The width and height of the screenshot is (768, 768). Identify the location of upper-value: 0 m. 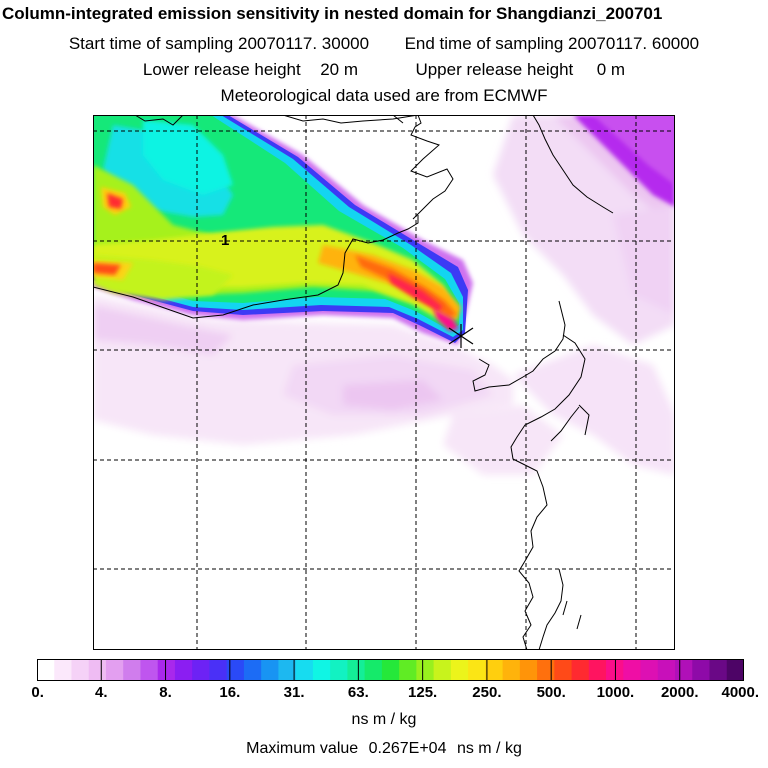
(611, 69).